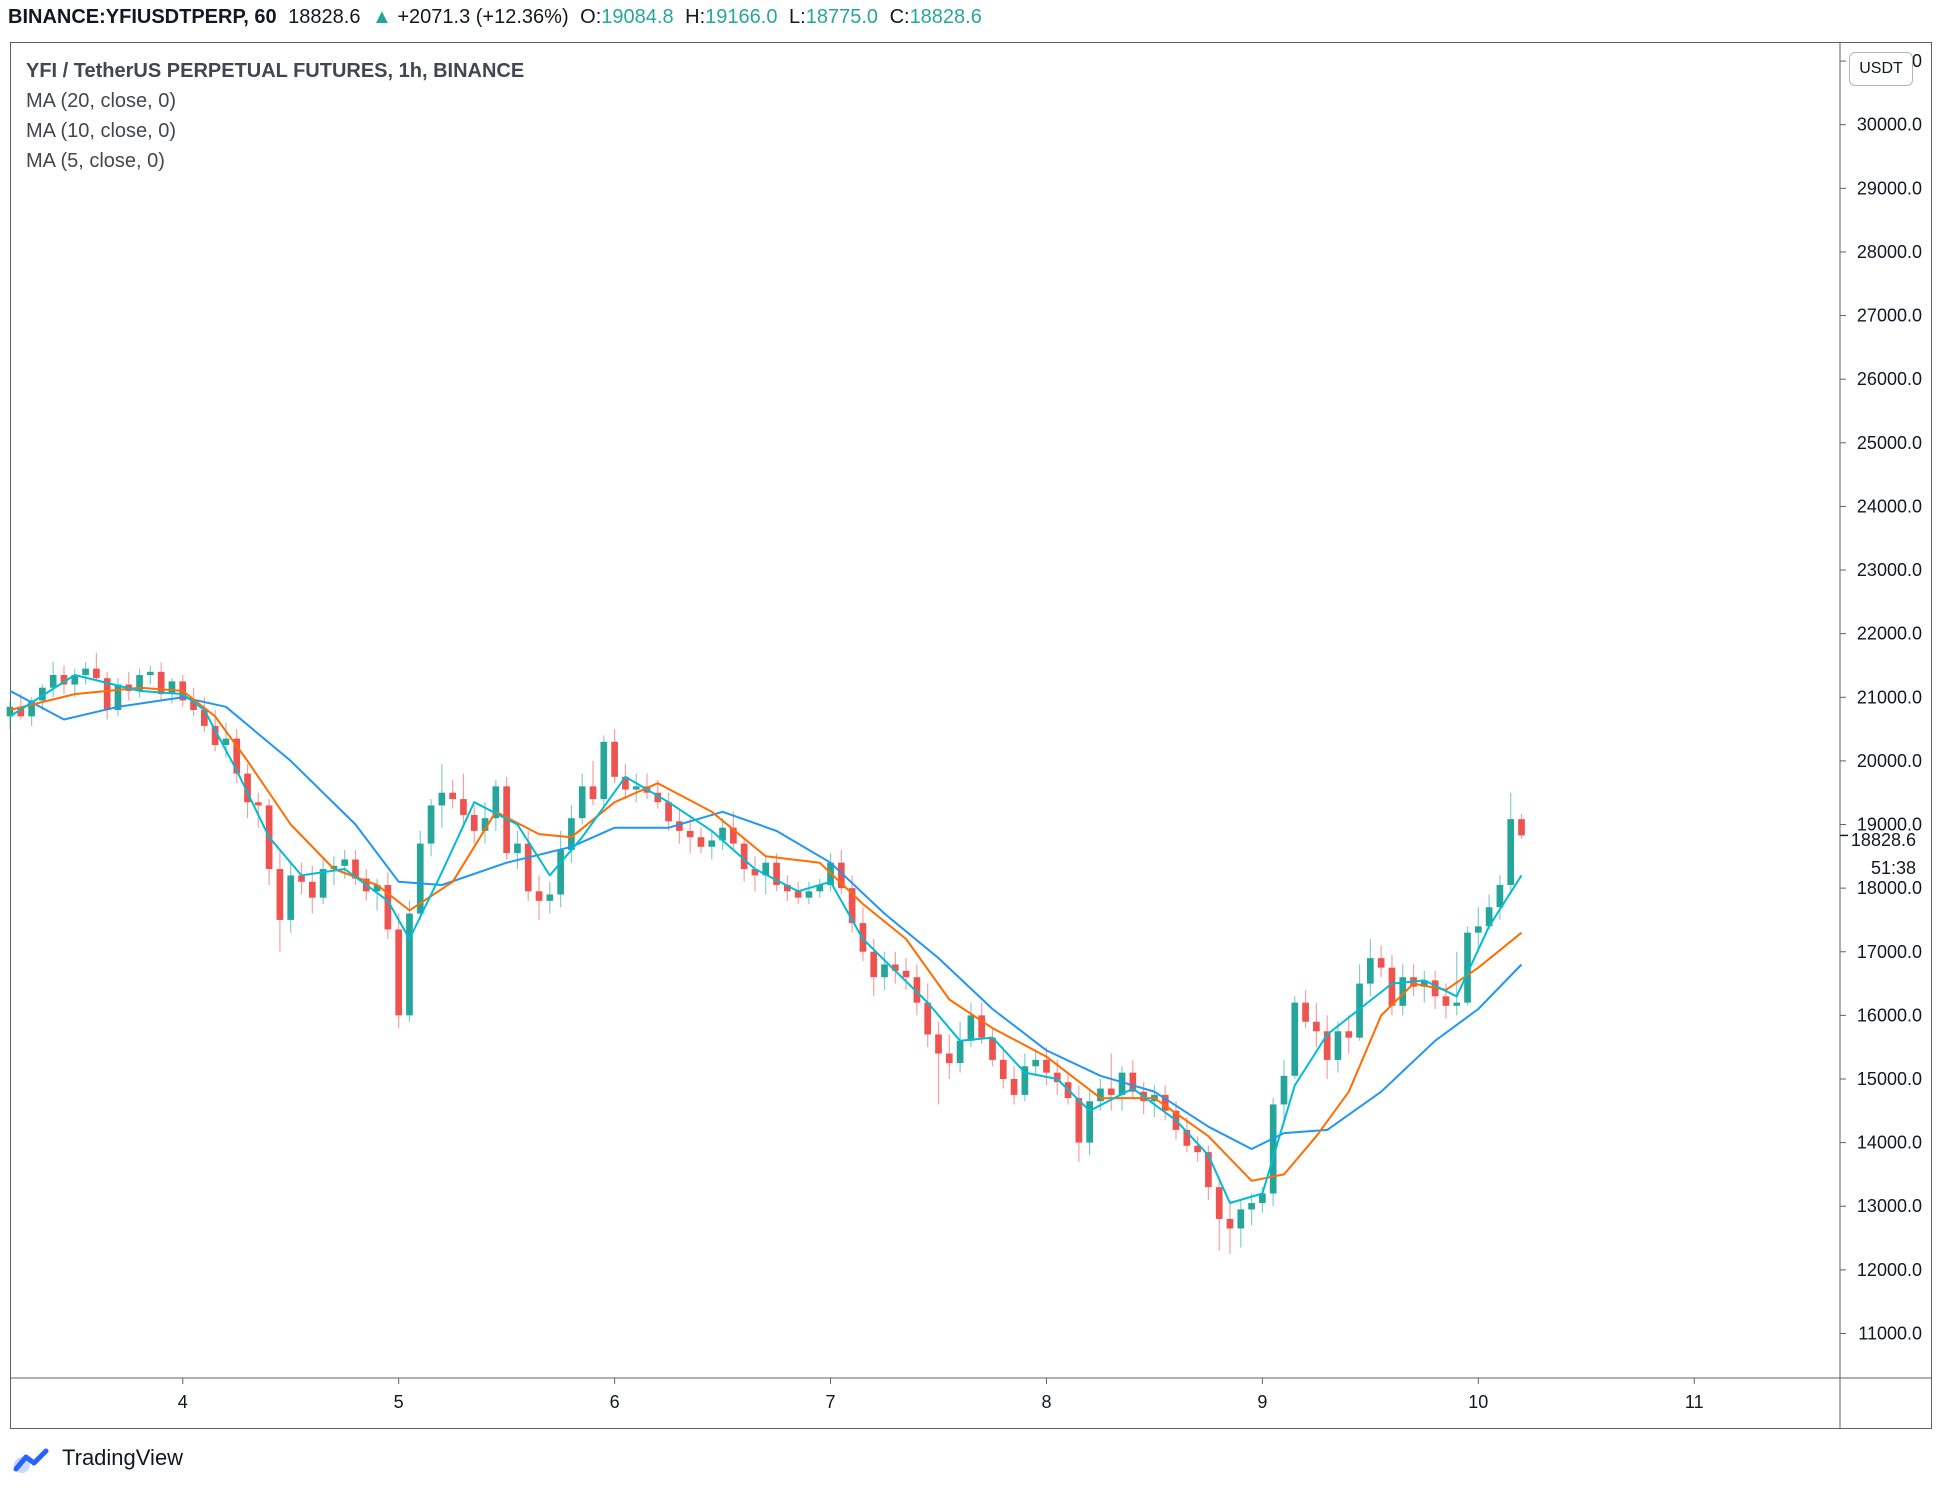 The width and height of the screenshot is (1942, 1490). I want to click on current-price-value: 18828.6, so click(1883, 840).